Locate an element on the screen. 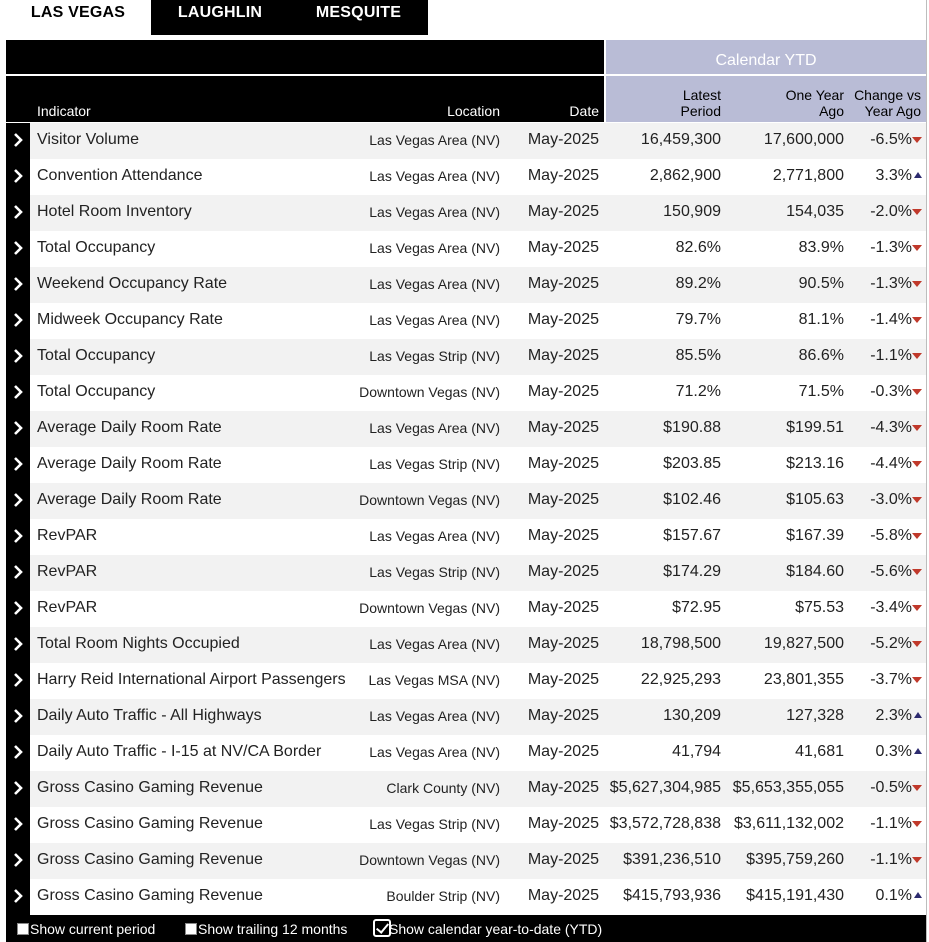 The height and width of the screenshot is (942, 929). latest-period-value: 82.6% is located at coordinates (698, 247).